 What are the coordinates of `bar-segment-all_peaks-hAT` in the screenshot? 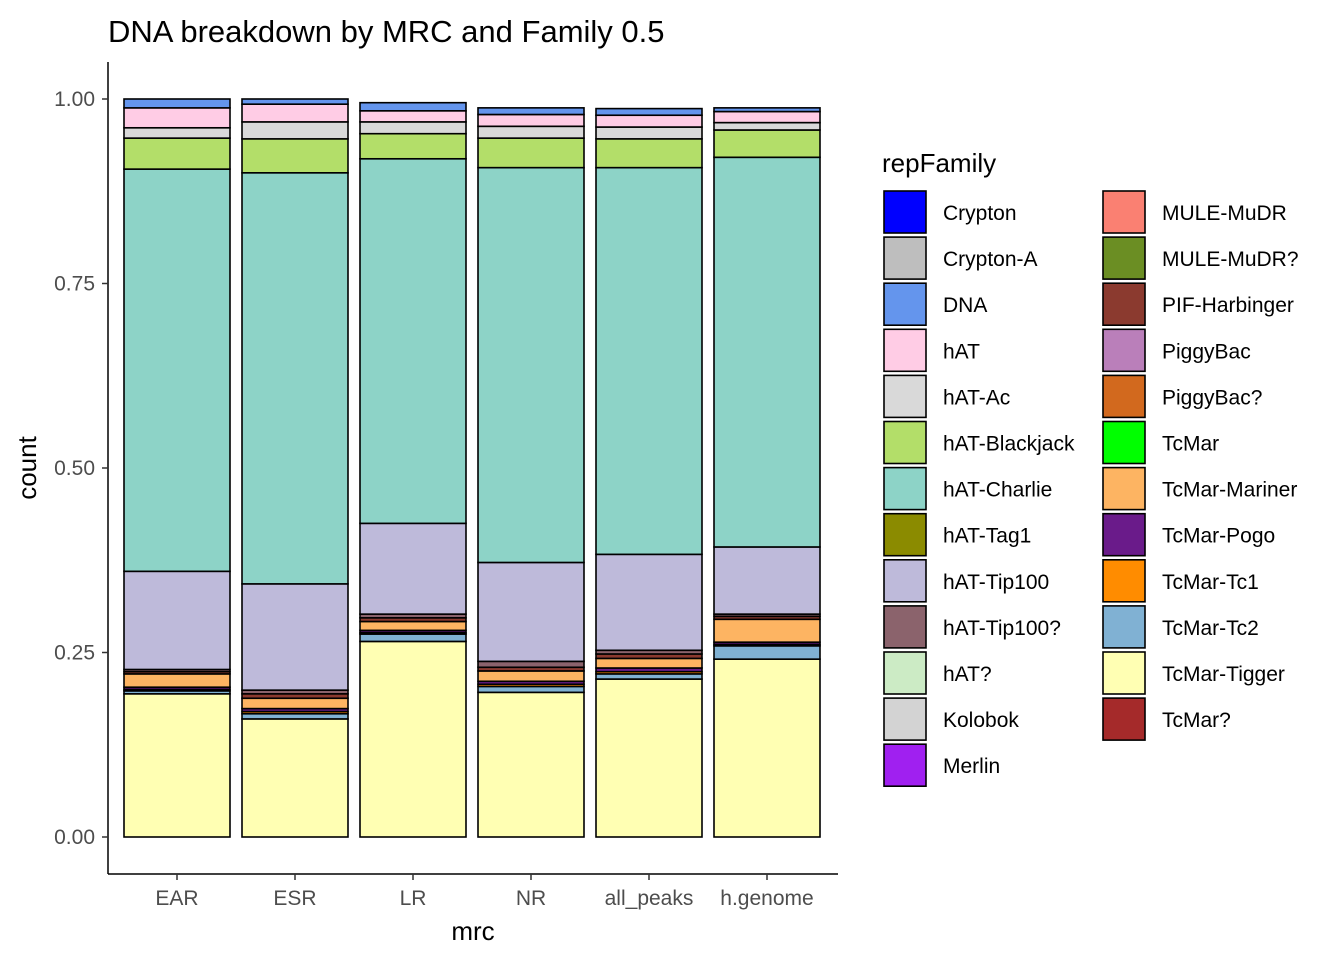 It's located at (649, 121).